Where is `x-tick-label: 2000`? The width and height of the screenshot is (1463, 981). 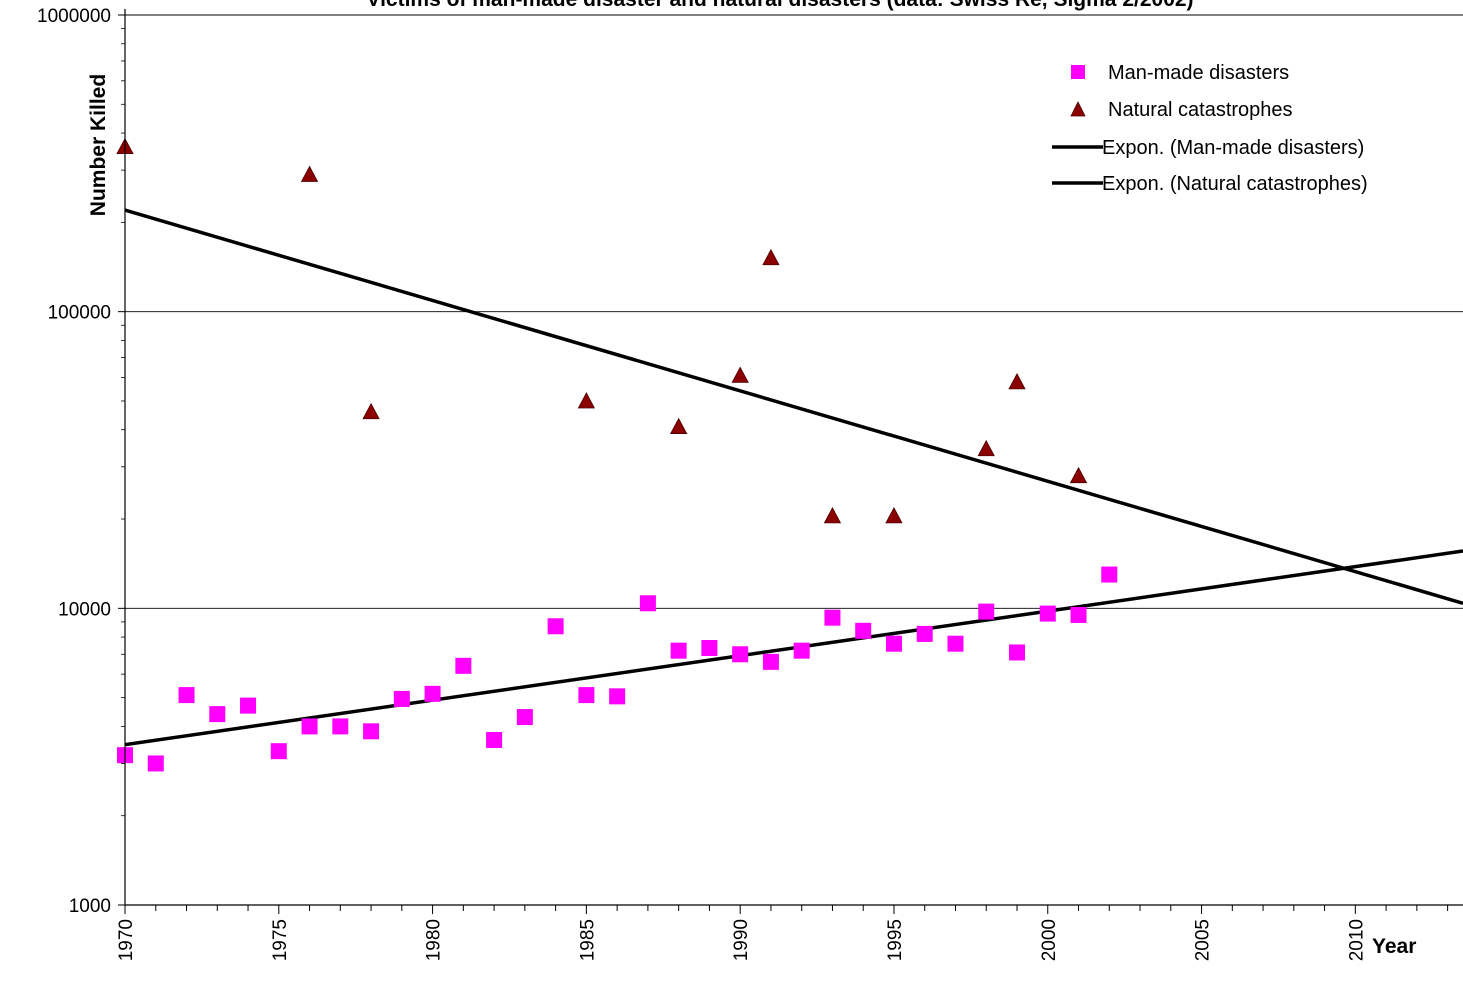
x-tick-label: 2000 is located at coordinates (1049, 940).